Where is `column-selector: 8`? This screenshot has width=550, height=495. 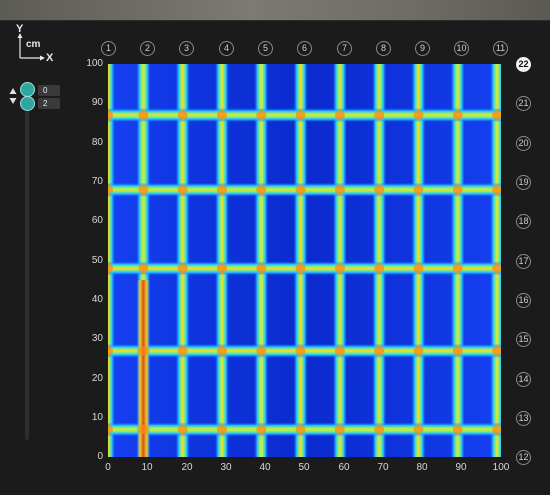 column-selector: 8 is located at coordinates (383, 48).